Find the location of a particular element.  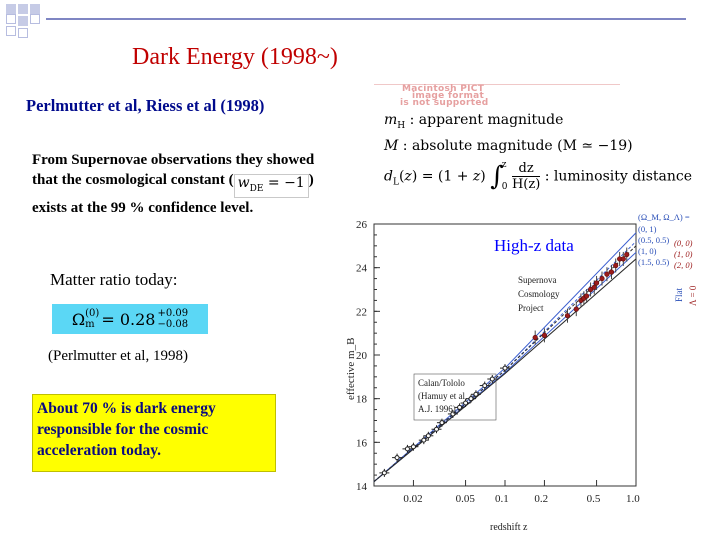

side-label-flat: Flat is located at coordinates (679, 294).